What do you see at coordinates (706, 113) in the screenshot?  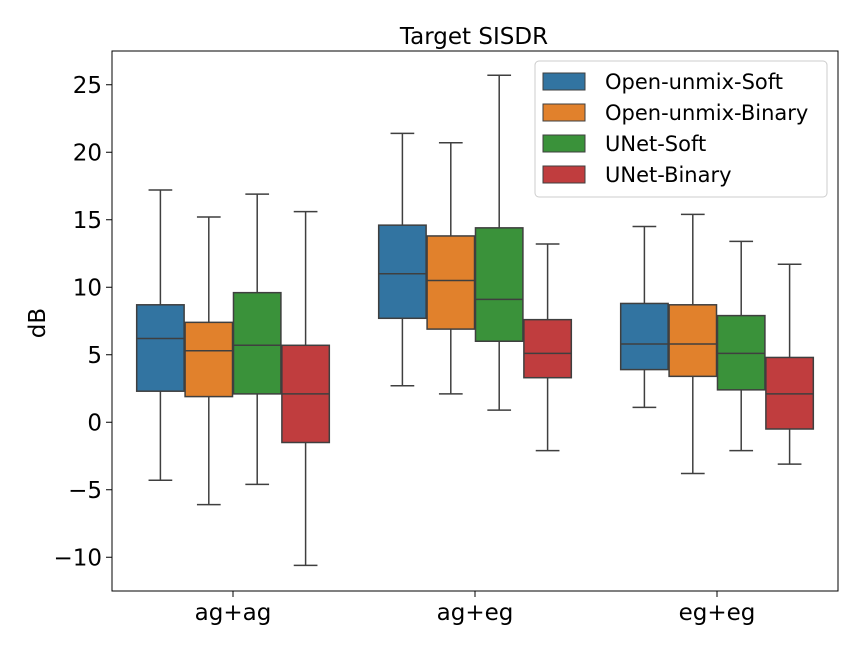 I see `legend-label: Open-unmix-Binary` at bounding box center [706, 113].